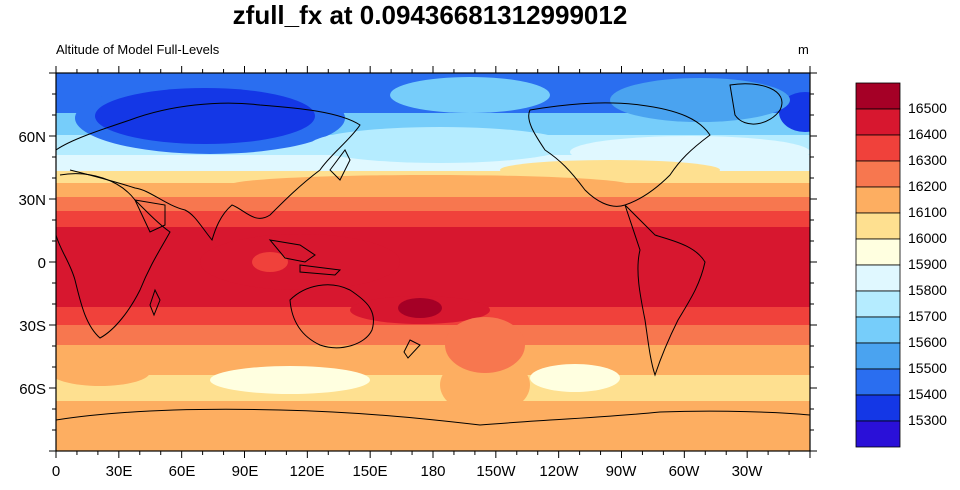 The image size is (960, 490). Describe the element at coordinates (182, 471) in the screenshot. I see `lon-label: 60E` at that location.